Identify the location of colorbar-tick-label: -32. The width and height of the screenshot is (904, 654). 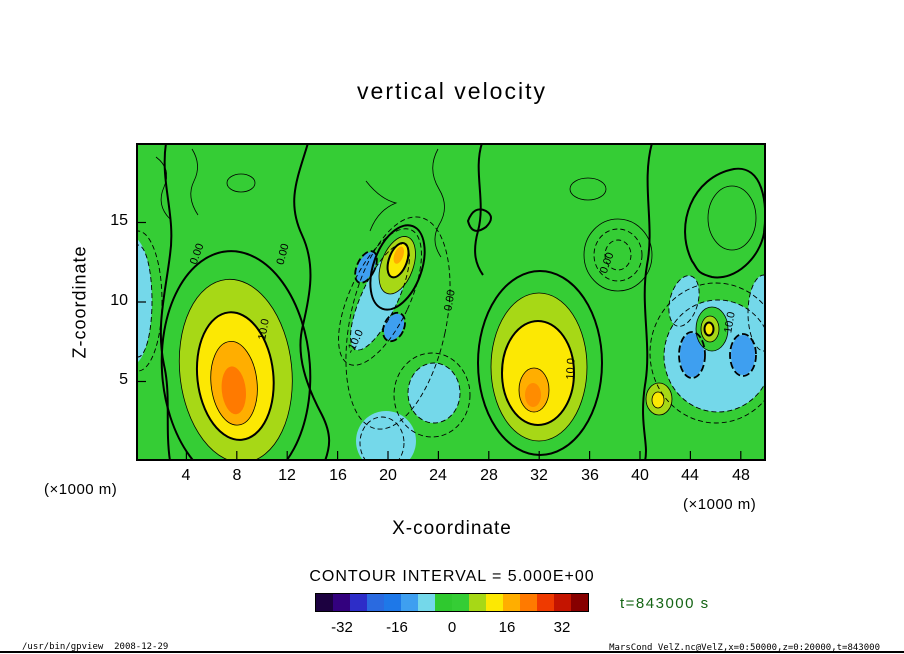
(342, 627).